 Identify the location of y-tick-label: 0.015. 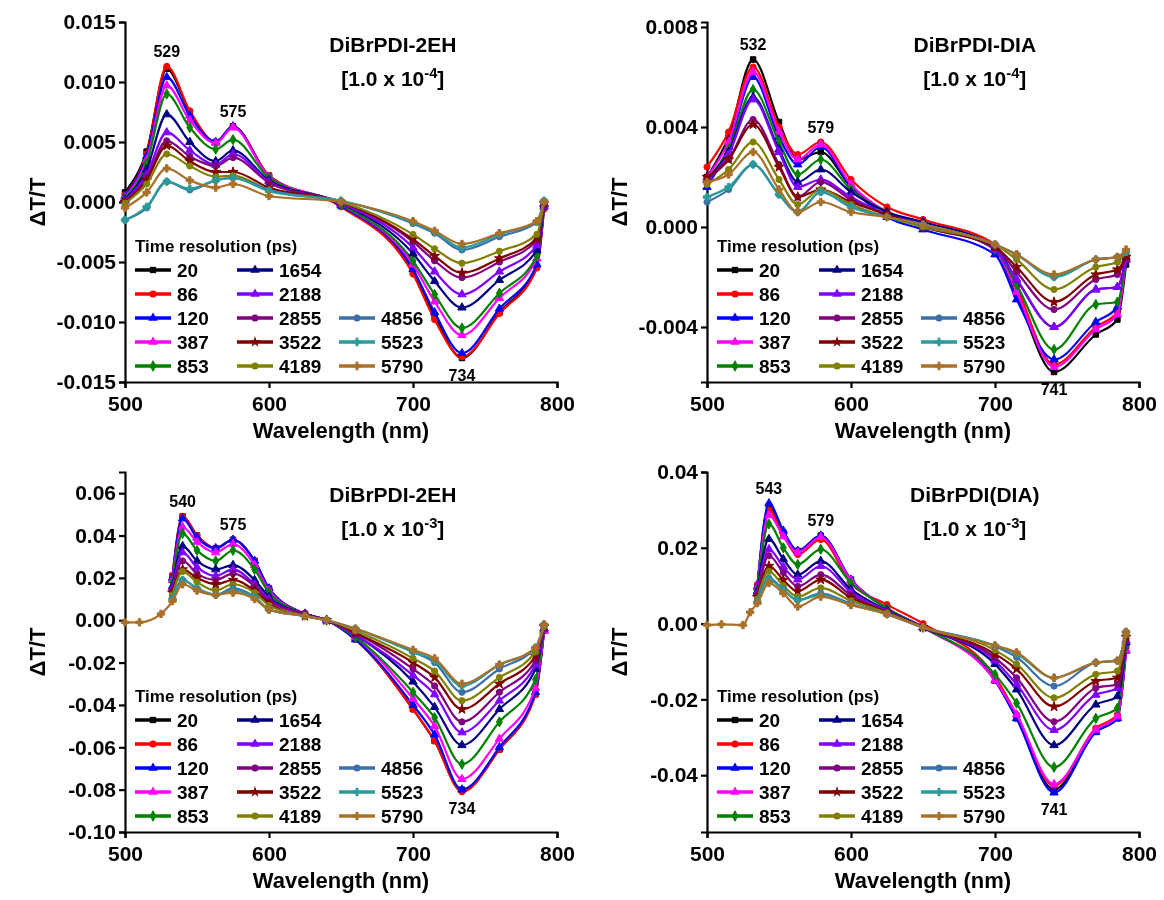
(90, 22).